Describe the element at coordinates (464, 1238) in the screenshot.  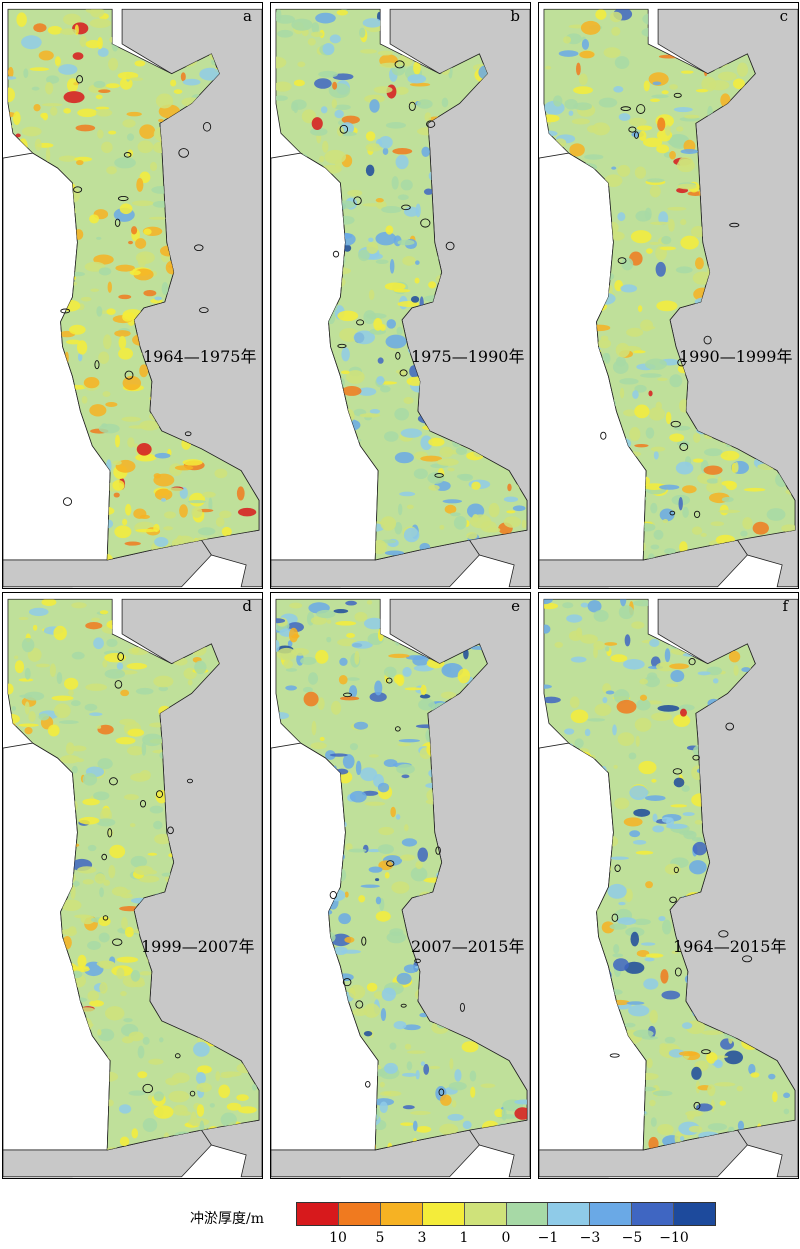
I see `legend-tick-3: 1` at that location.